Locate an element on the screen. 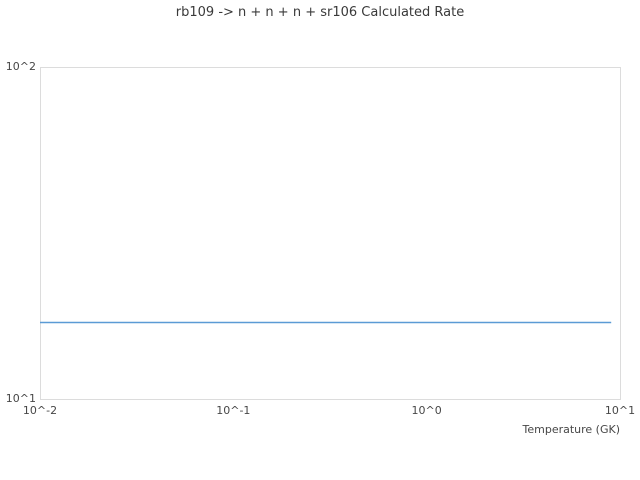 Image resolution: width=640 pixels, height=480 pixels. x-tick-label-10-1: 10^1 is located at coordinates (620, 410).